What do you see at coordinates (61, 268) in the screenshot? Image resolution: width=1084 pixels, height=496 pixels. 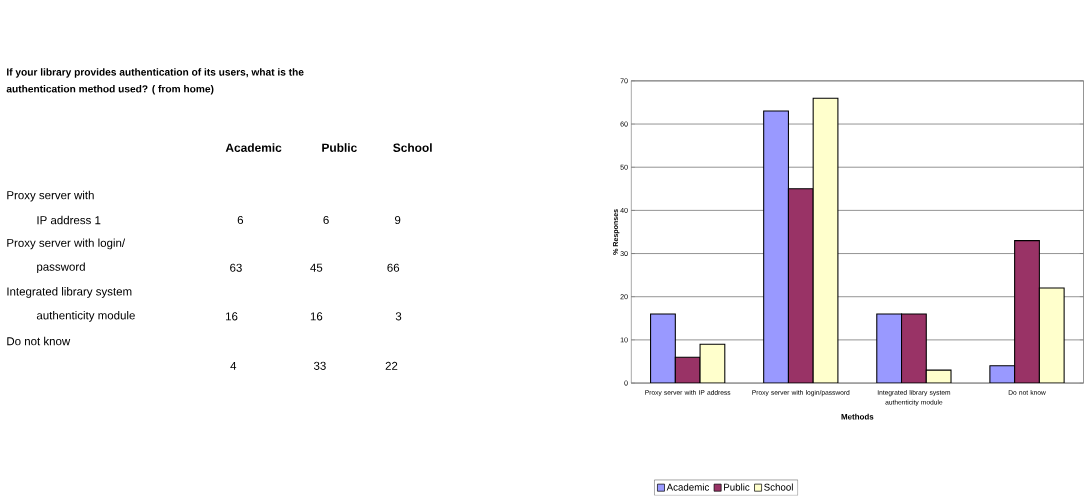 I see `text: password` at bounding box center [61, 268].